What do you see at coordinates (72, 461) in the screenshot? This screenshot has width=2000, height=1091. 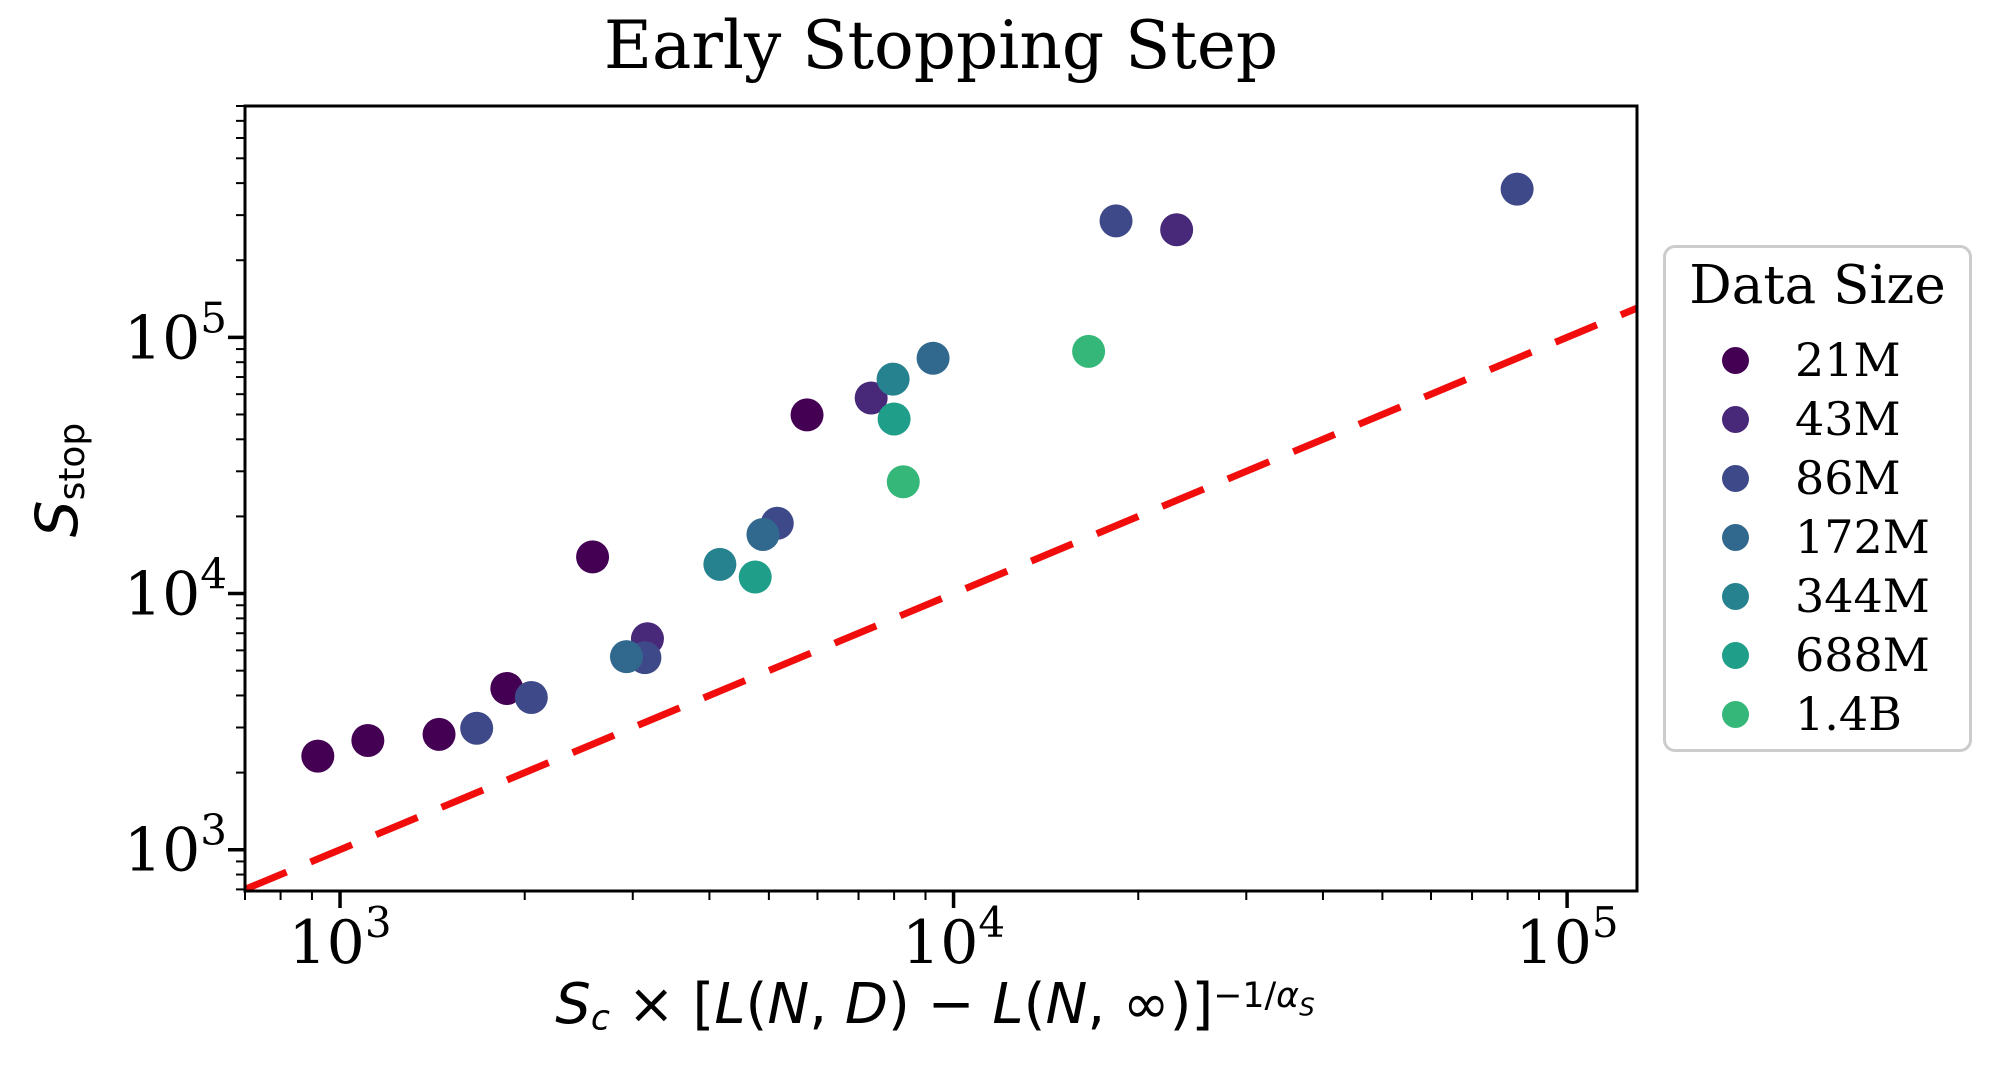 I see `axis-label-segment: stop` at bounding box center [72, 461].